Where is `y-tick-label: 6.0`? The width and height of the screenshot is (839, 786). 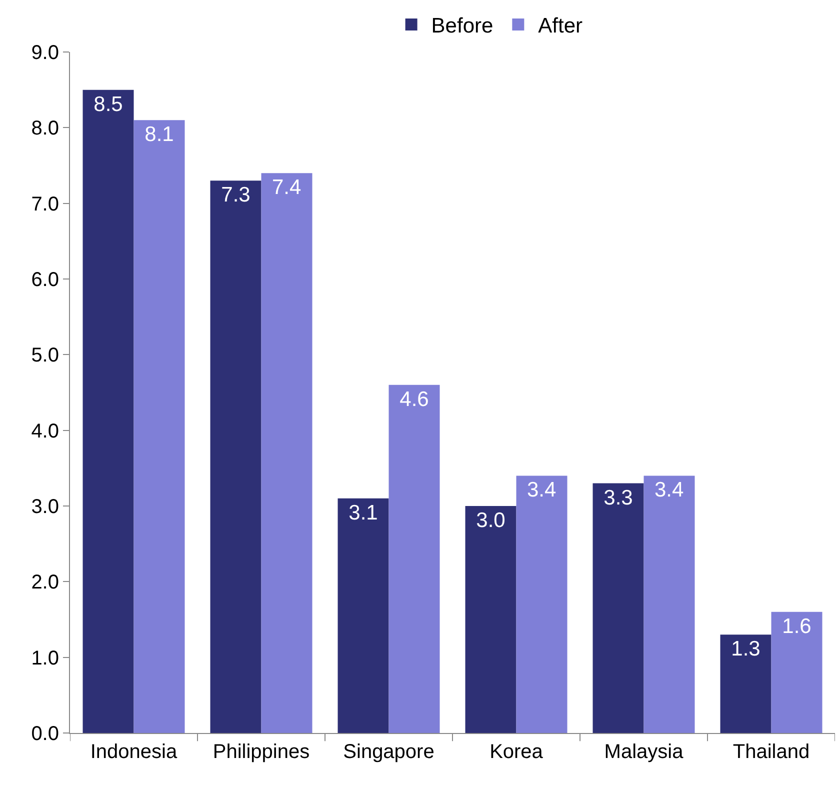 y-tick-label: 6.0 is located at coordinates (45, 280).